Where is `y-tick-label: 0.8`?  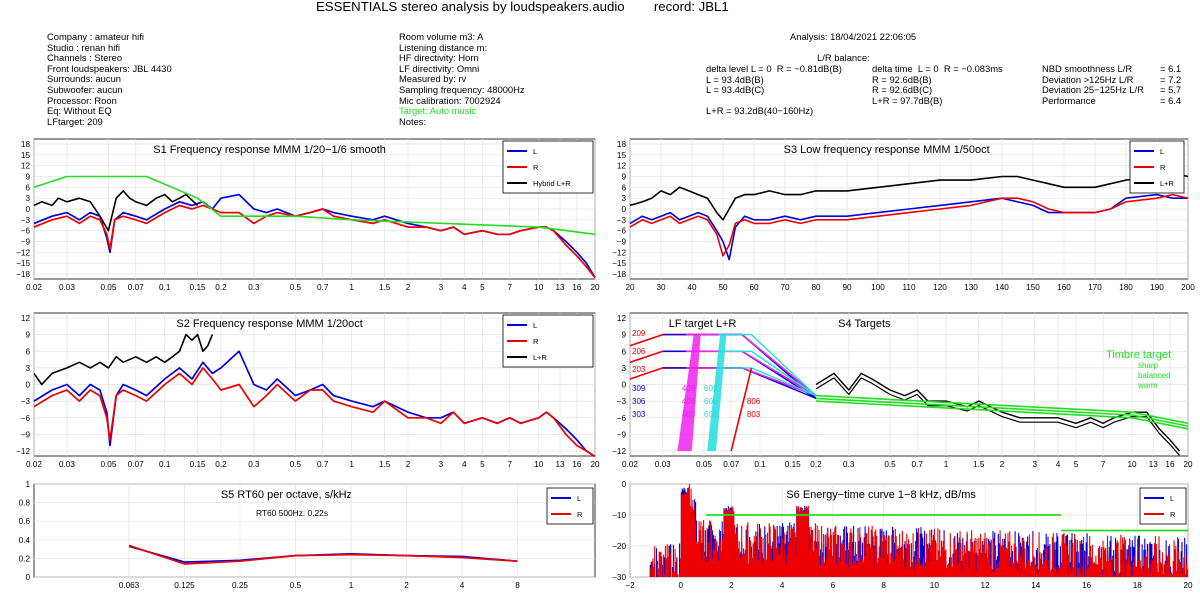 y-tick-label: 0.8 is located at coordinates (25, 503).